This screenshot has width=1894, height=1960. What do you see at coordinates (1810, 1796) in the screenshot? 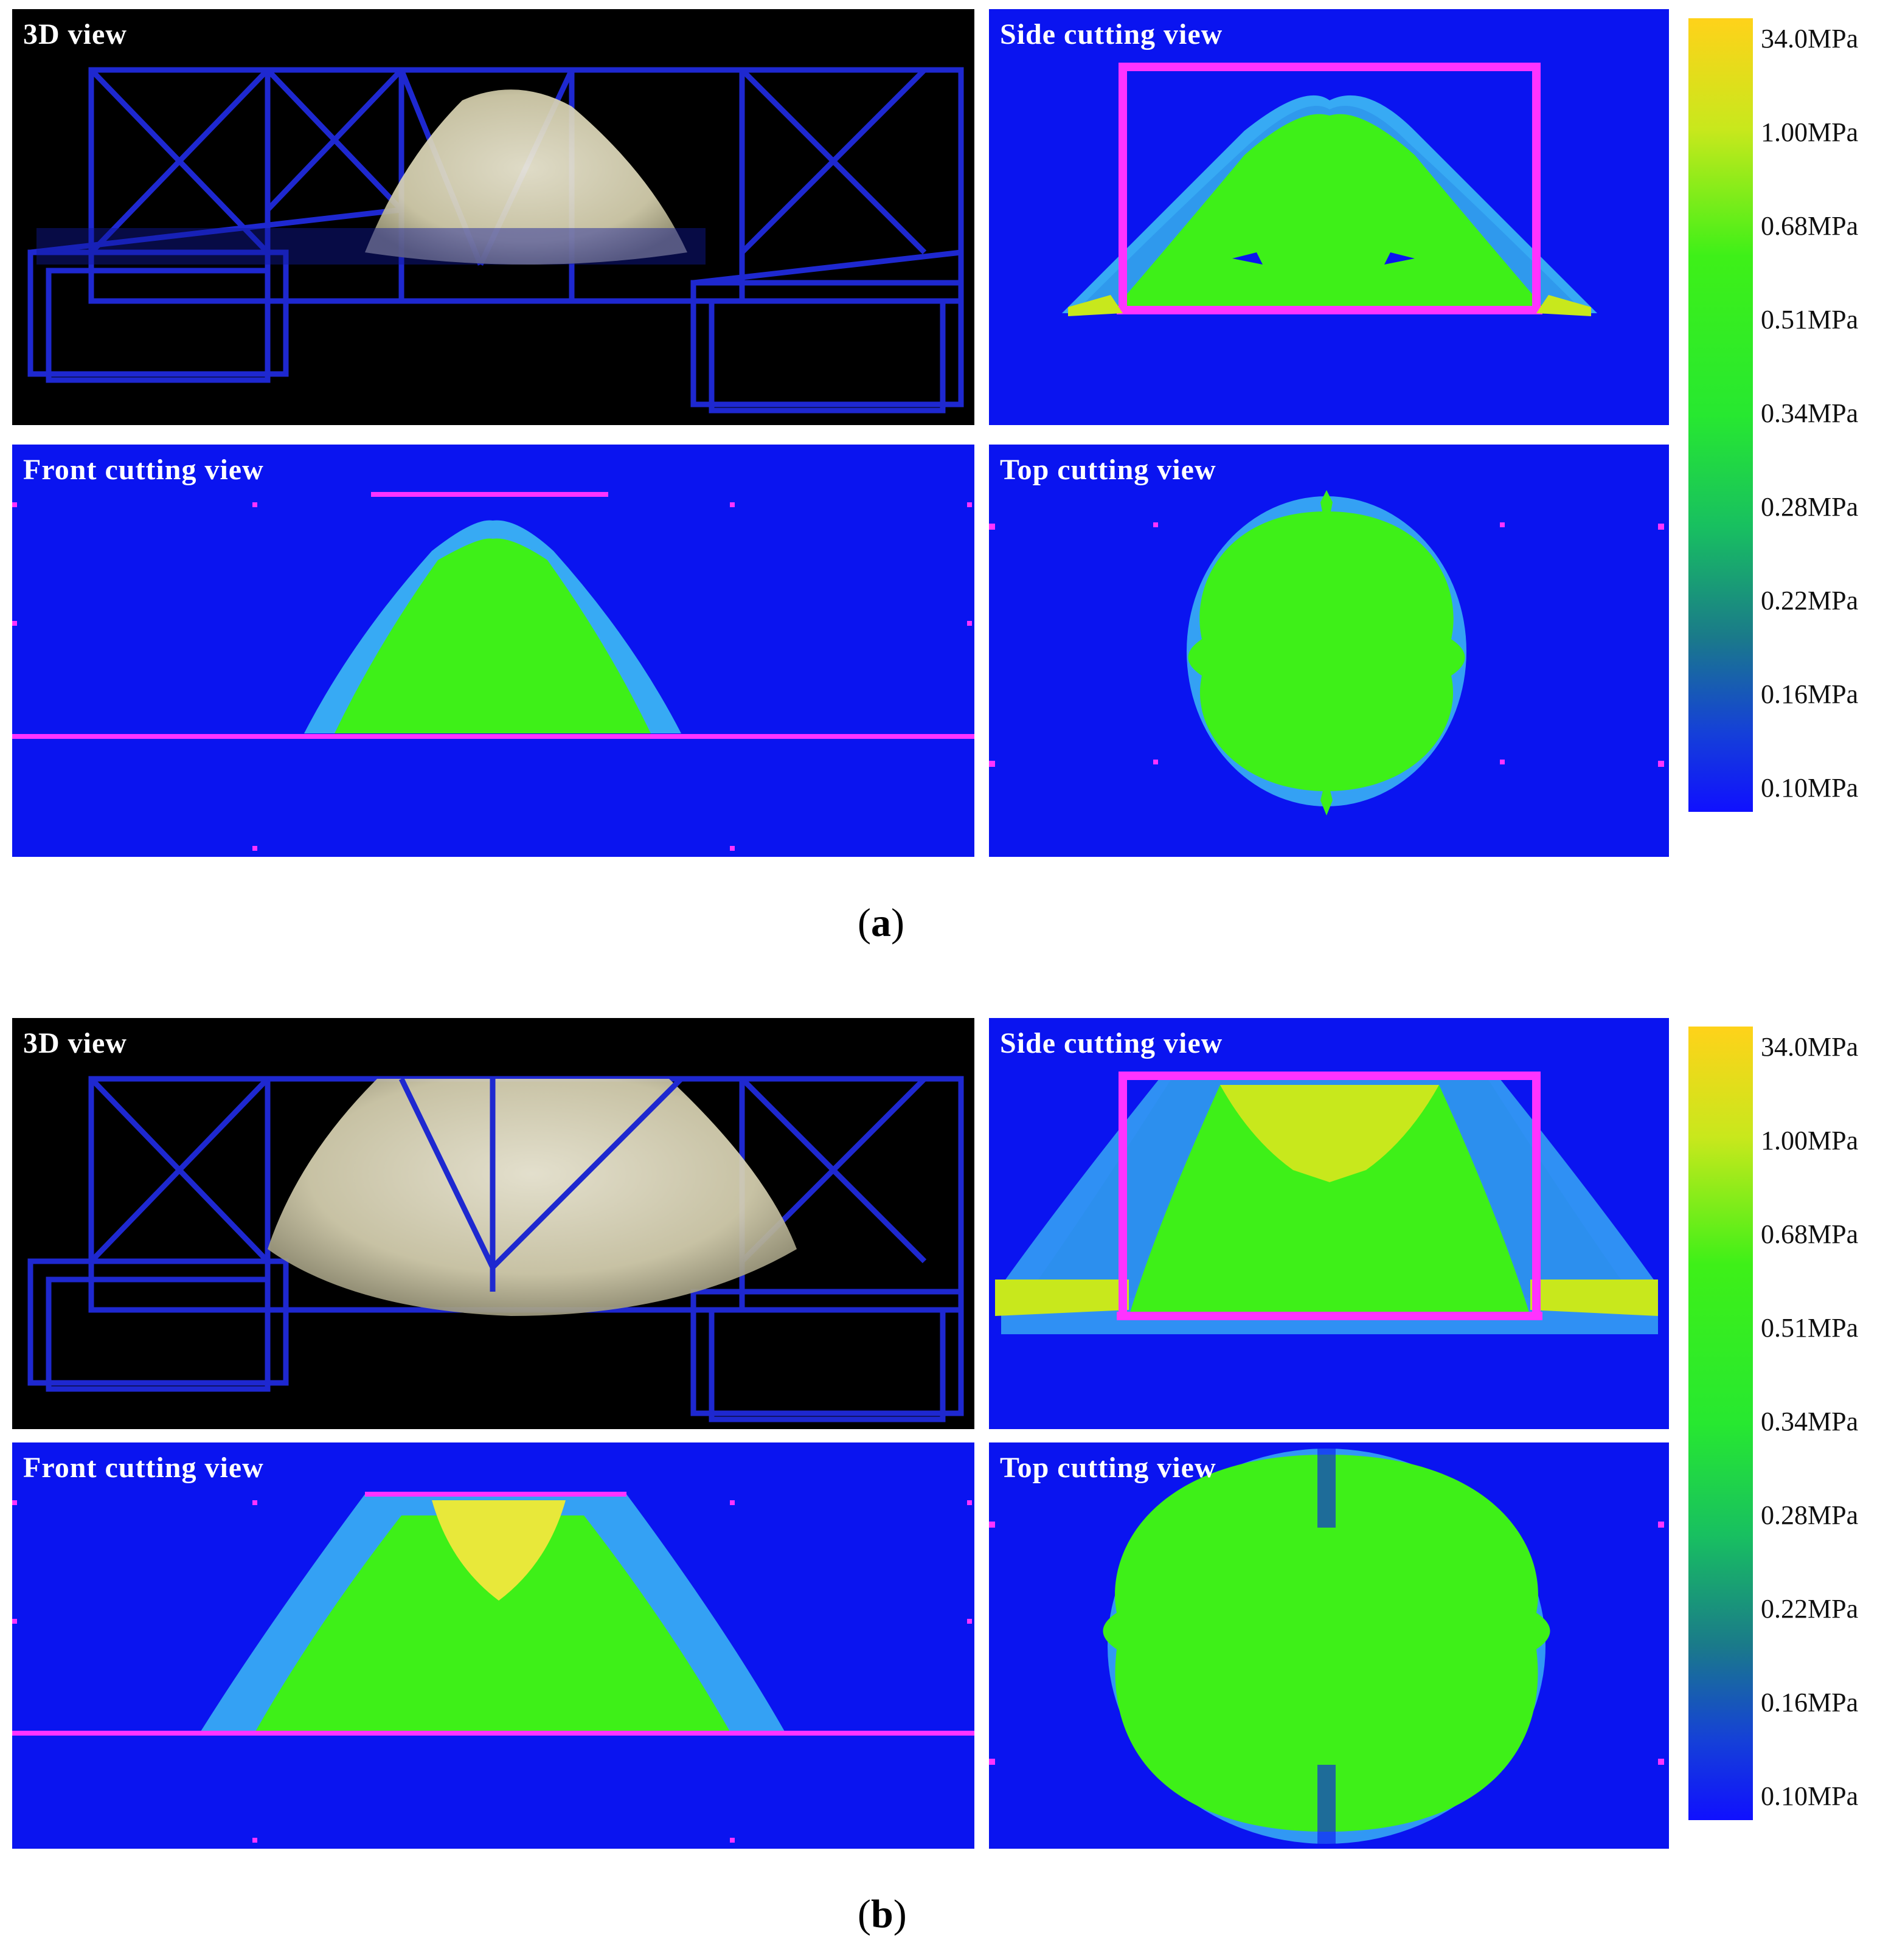
I see `b-tick-8: 0.10MPa` at bounding box center [1810, 1796].